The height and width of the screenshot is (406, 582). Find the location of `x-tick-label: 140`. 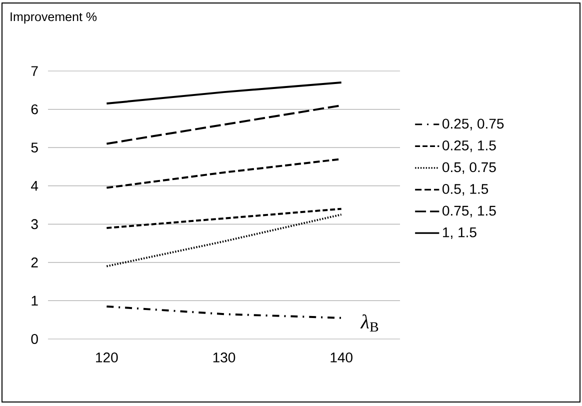

x-tick-label: 140 is located at coordinates (341, 357).